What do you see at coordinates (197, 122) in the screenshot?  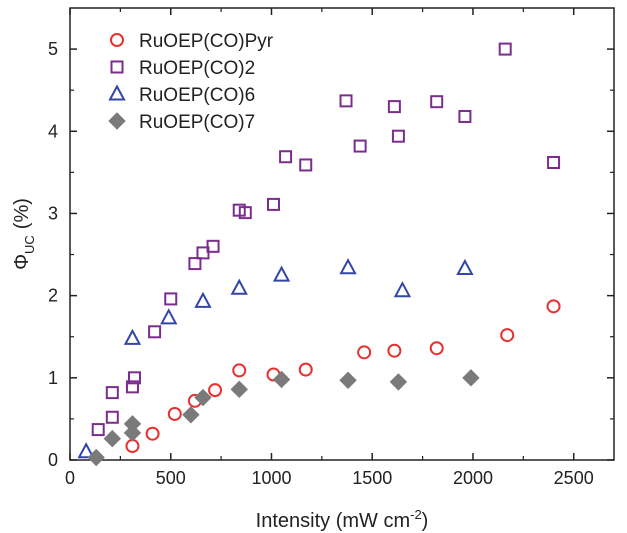 I see `legend-label: RuOEP(CO)7` at bounding box center [197, 122].